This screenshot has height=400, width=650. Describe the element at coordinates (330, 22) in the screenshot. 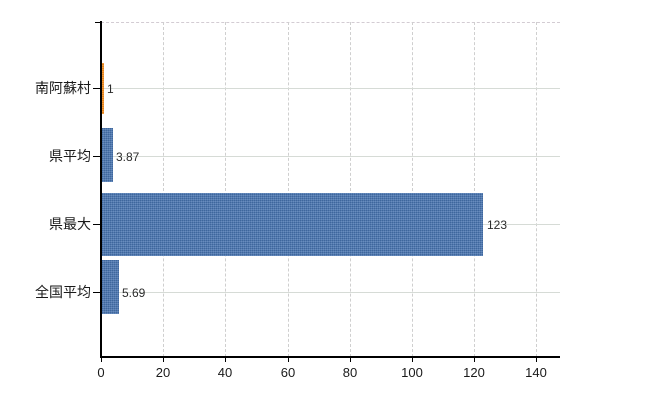

I see `grid-line-top` at that location.